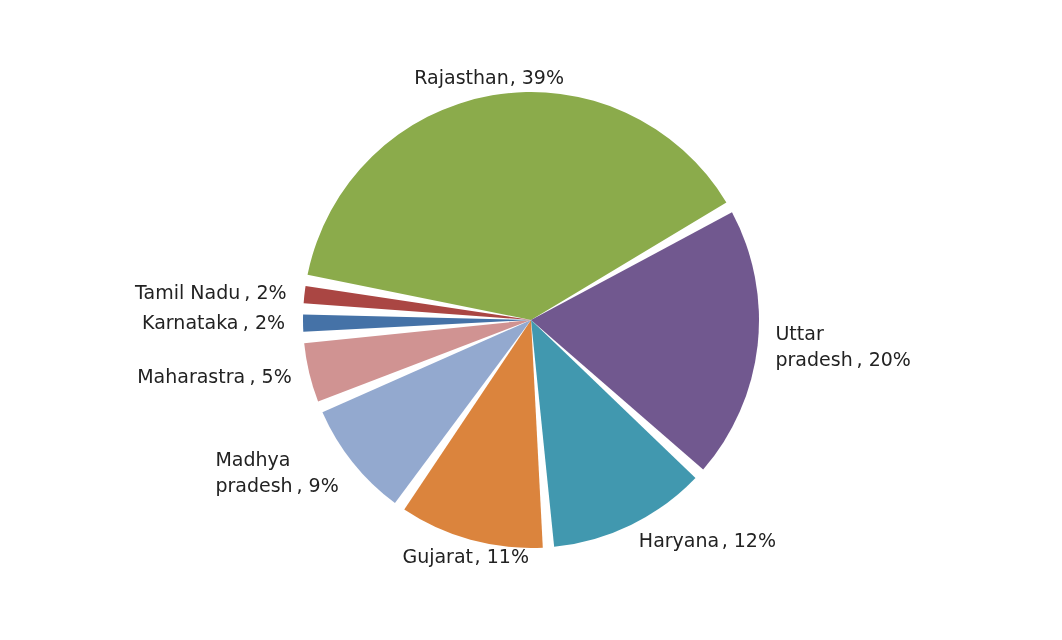 This screenshot has width=1062, height=640. Describe the element at coordinates (814, 346) in the screenshot. I see `slice-label: Uttar pradesh` at that location.